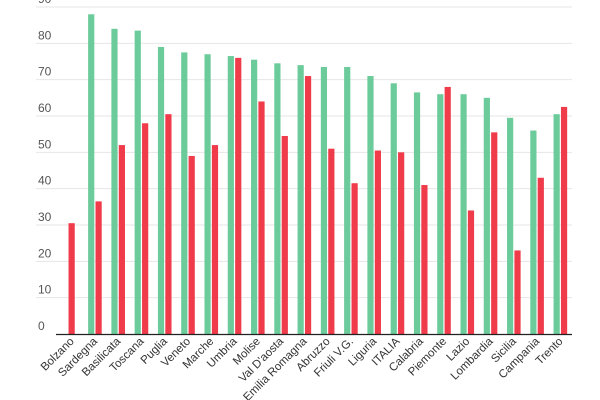 This screenshot has width=600, height=400. I want to click on y-tick-label-80: 80, so click(45, 35).